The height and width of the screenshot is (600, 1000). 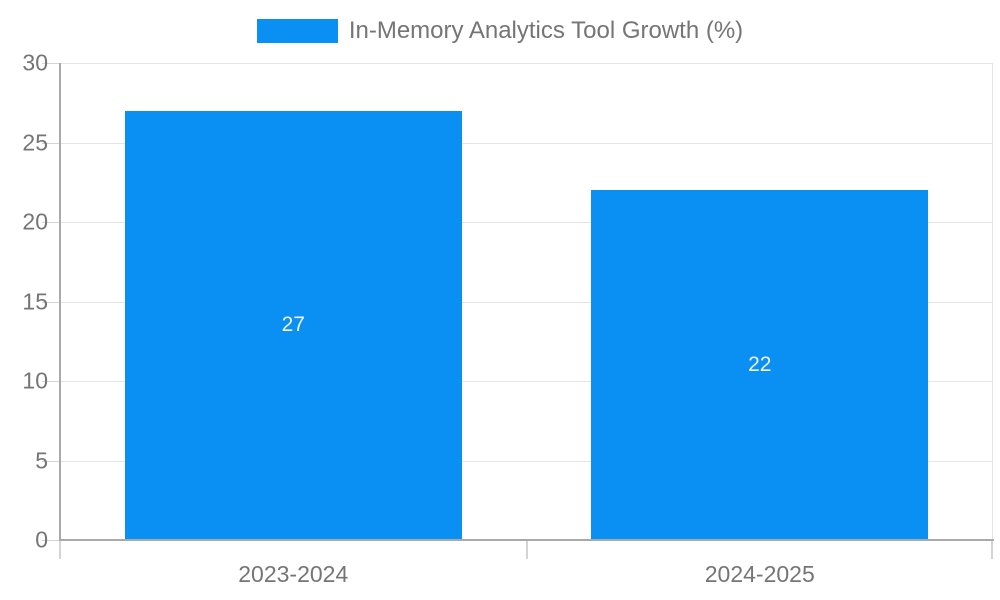 I want to click on bar-value-label: 27, so click(x=293, y=325).